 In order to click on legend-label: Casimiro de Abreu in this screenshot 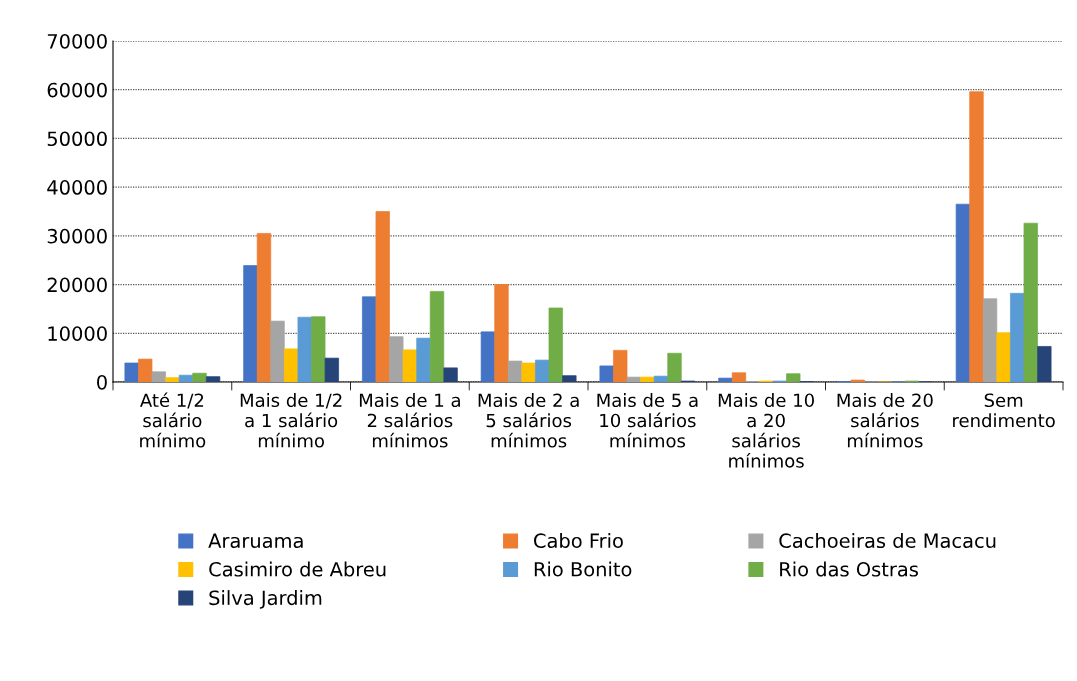, I will do `click(297, 569)`.